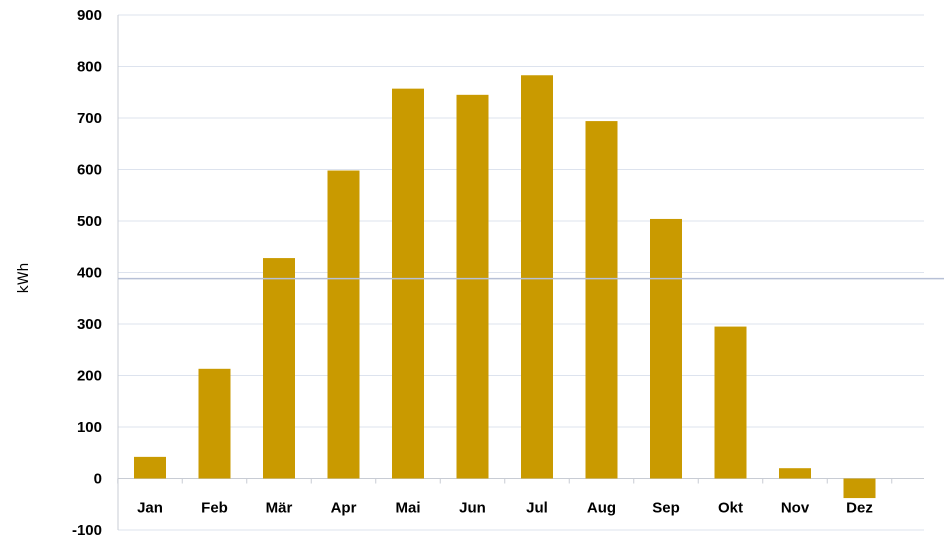 The image size is (944, 540). What do you see at coordinates (150, 508) in the screenshot?
I see `x-tick-label: Jan` at bounding box center [150, 508].